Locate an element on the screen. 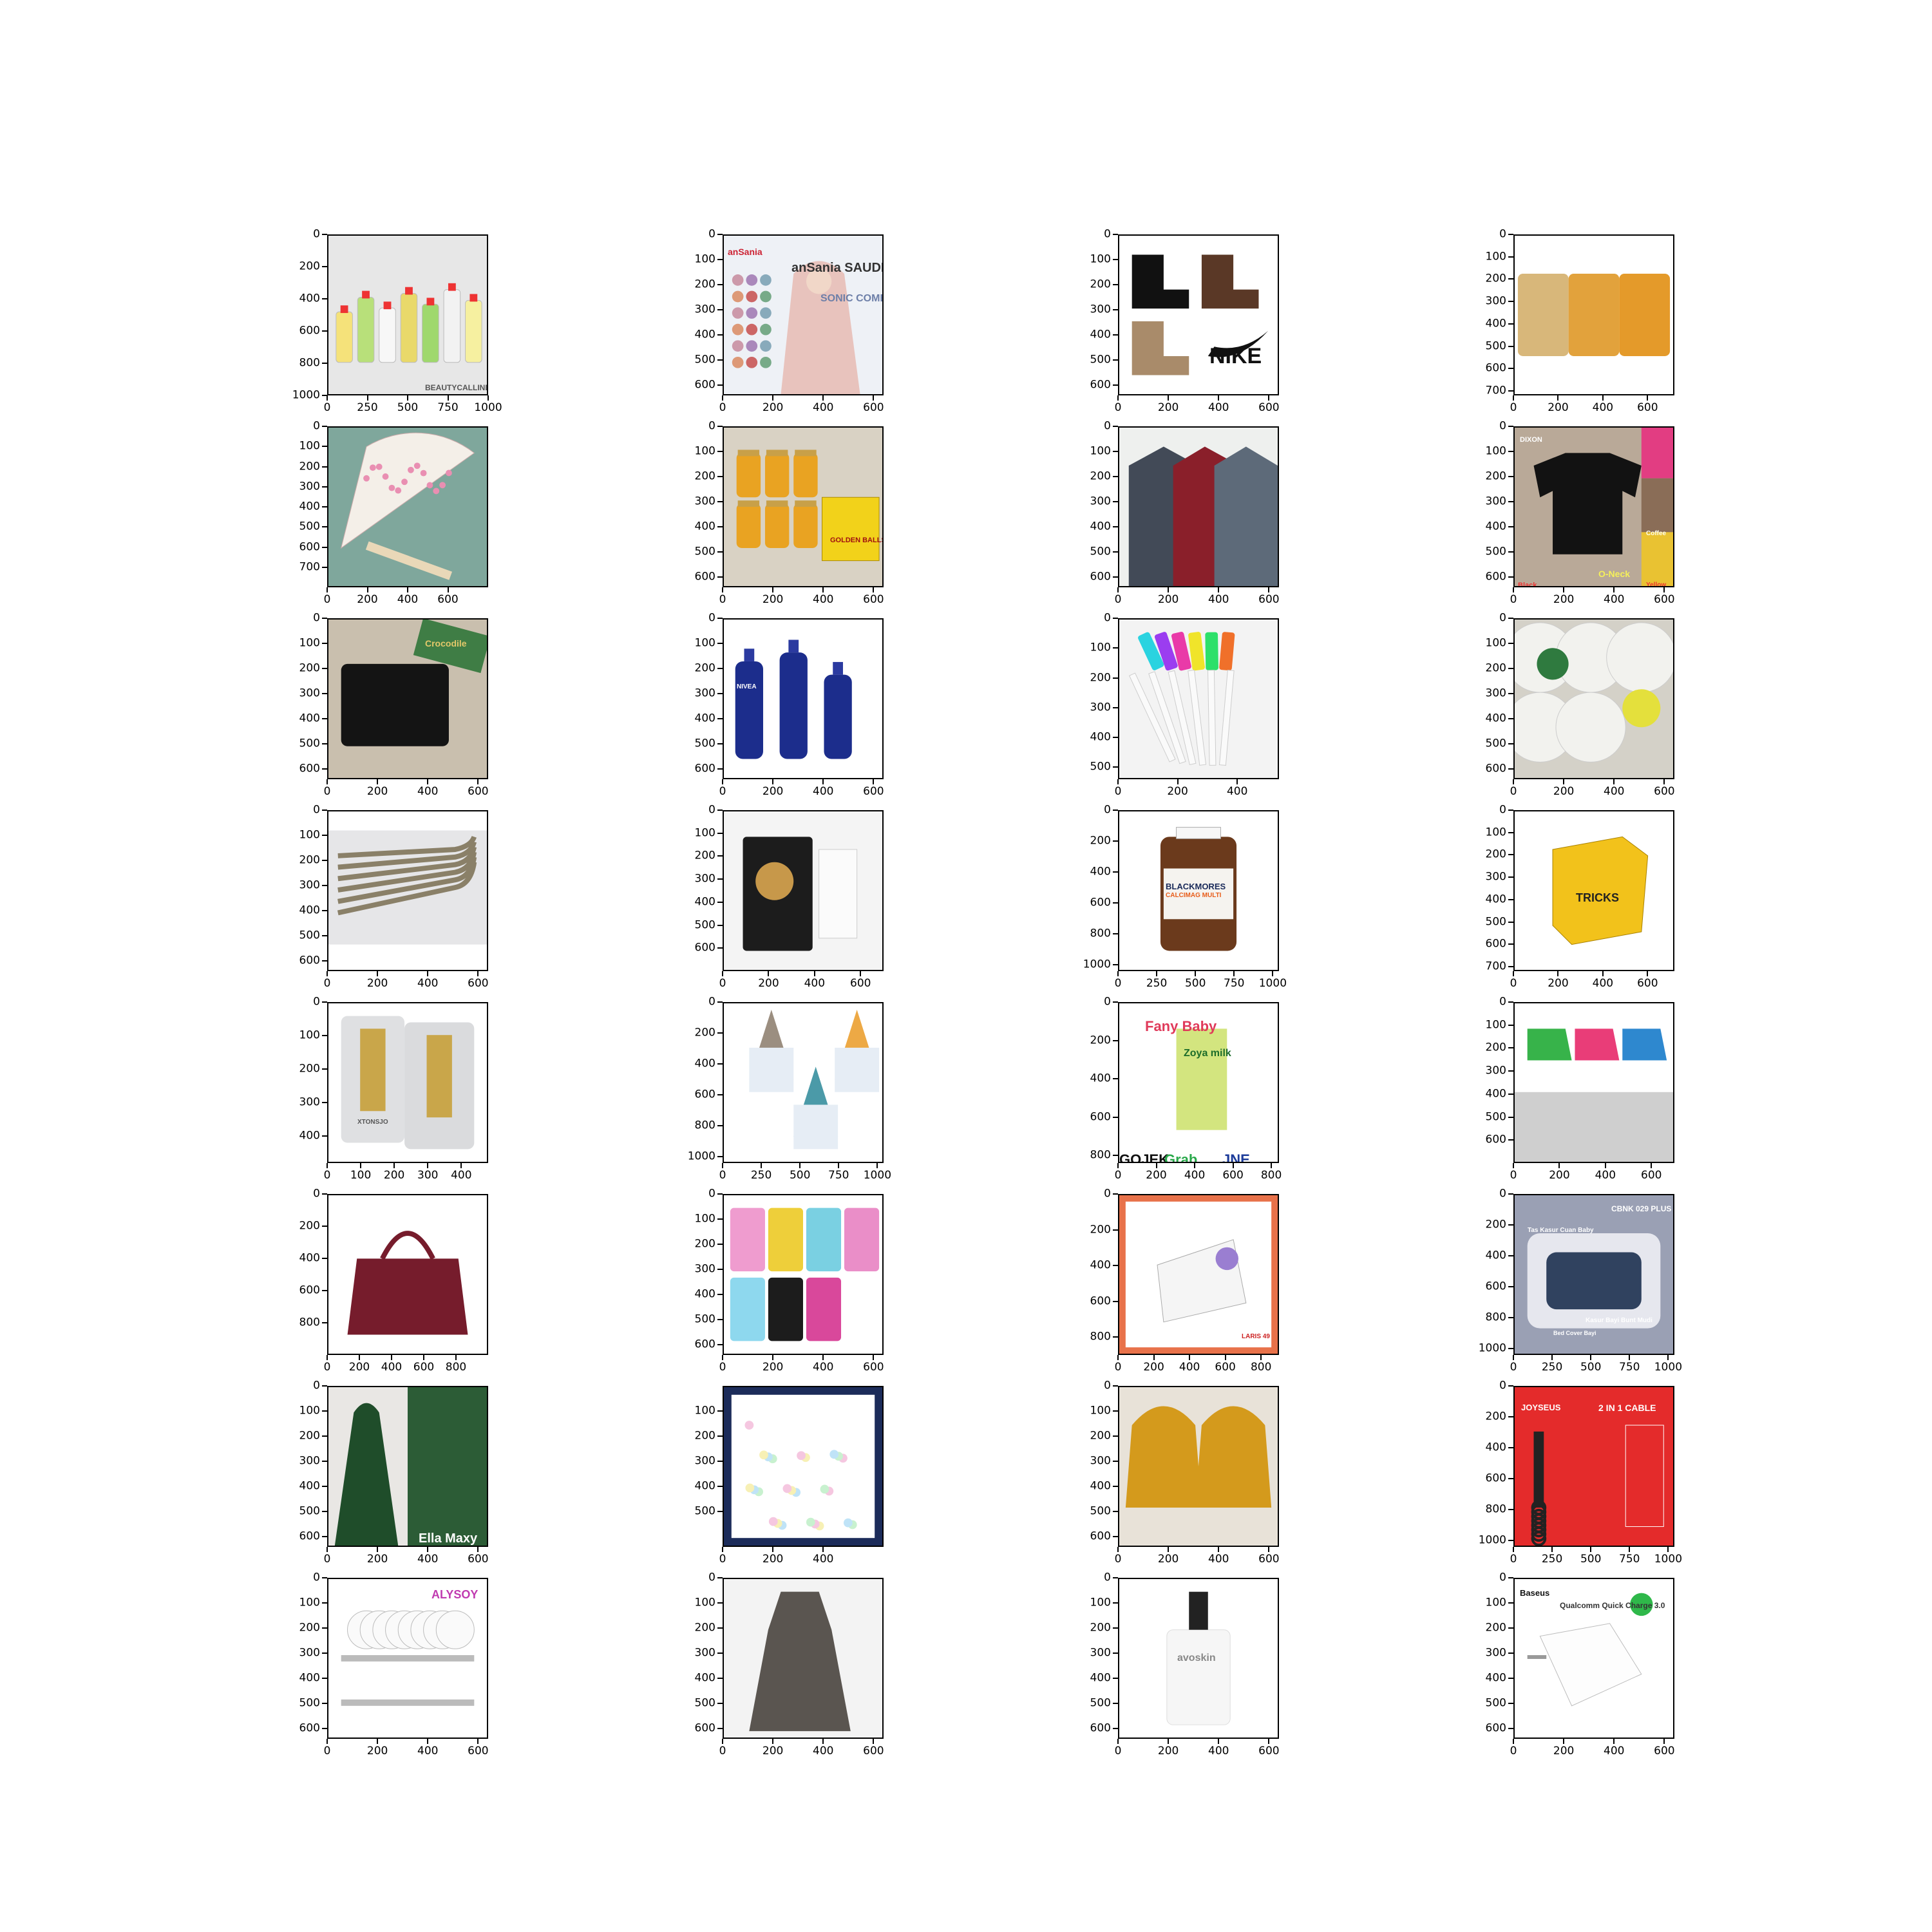 This screenshot has width=1932, height=1932. product-label-text: Black is located at coordinates (1527, 585).